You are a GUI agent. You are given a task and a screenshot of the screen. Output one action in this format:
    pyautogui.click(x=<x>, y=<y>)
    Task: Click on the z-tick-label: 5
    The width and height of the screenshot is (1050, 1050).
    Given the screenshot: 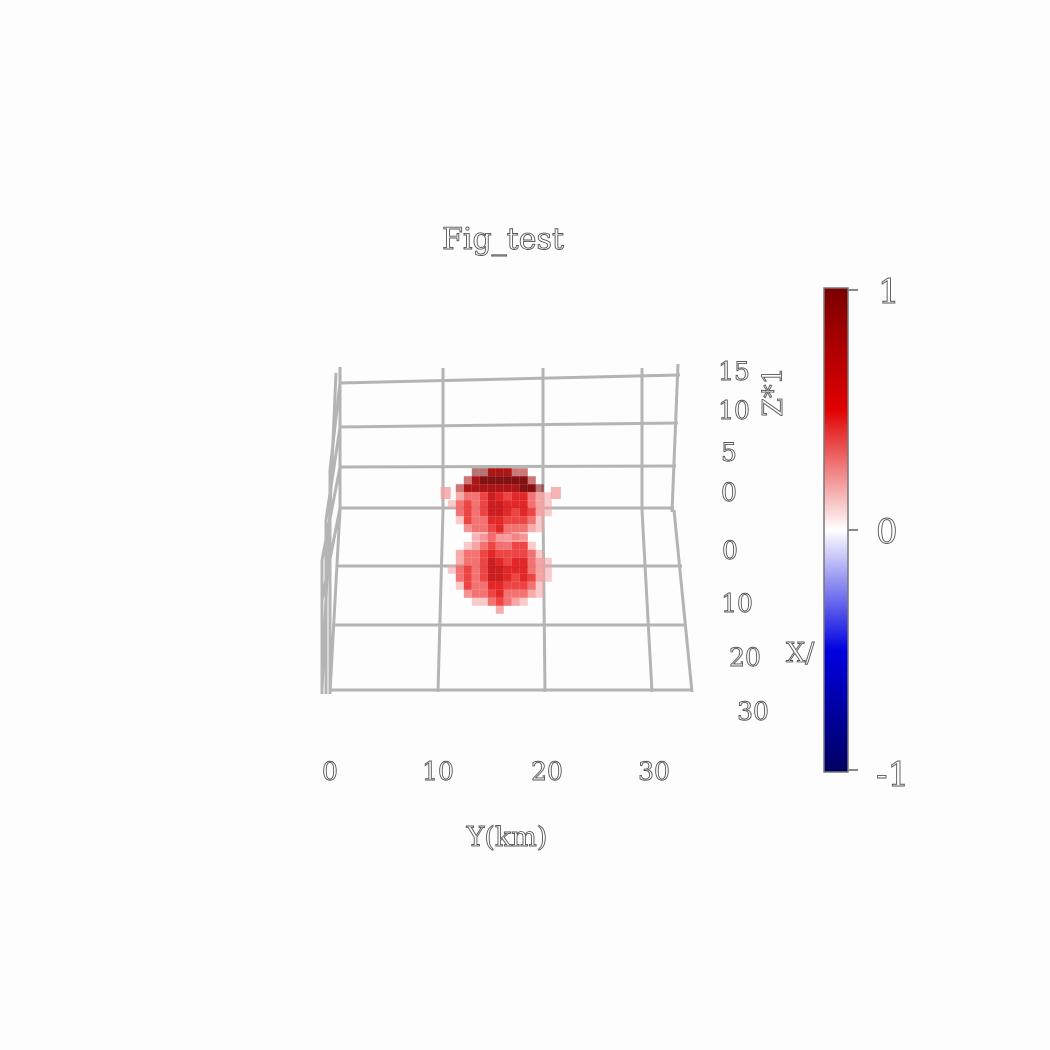 What is the action you would take?
    pyautogui.click(x=729, y=452)
    